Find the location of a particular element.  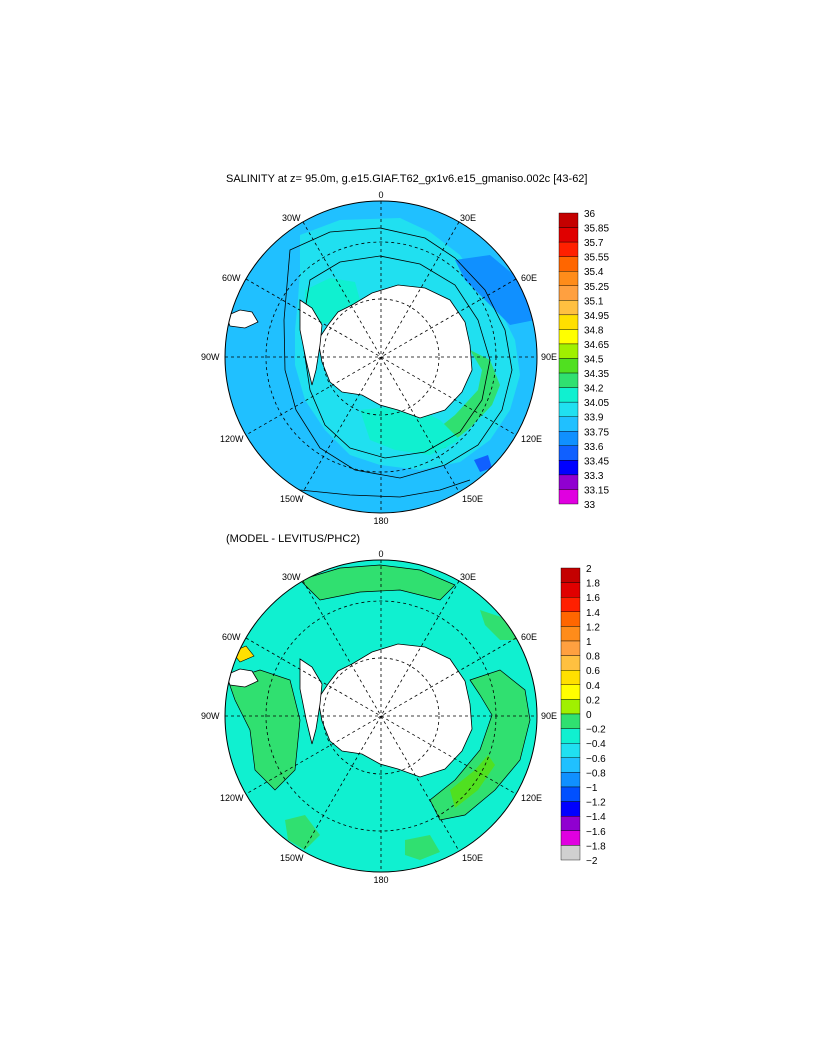

colorbar-label: 33.75 is located at coordinates (596, 432).